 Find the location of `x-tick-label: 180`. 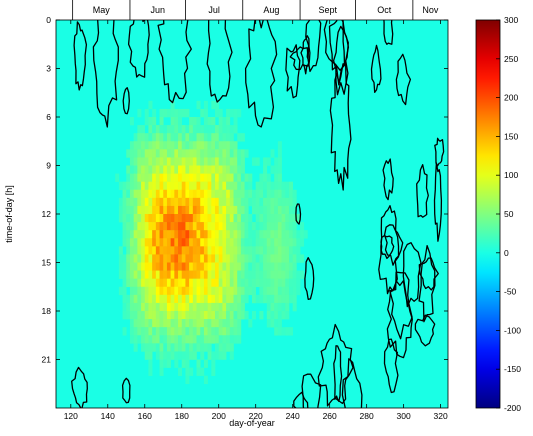

x-tick-label: 180 is located at coordinates (182, 416).